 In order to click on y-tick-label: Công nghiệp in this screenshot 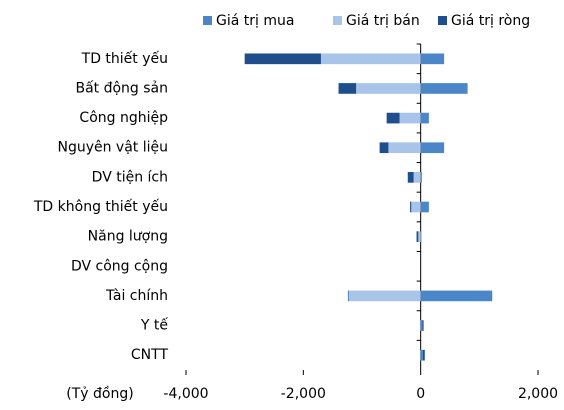, I will do `click(123, 118)`.